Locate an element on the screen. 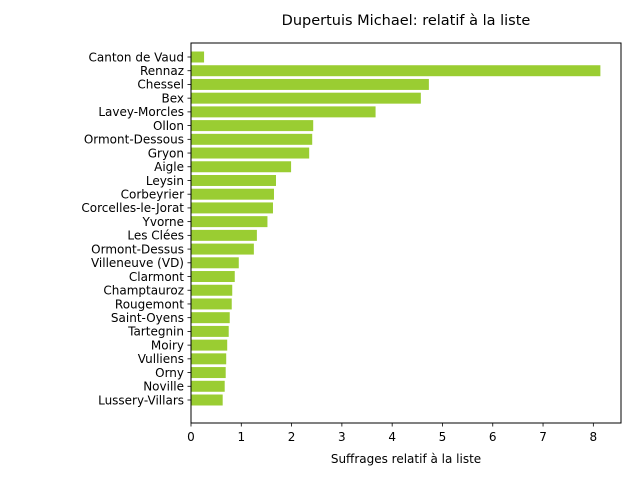 Image resolution: width=640 pixels, height=480 pixels. x-tick-label-4: 4 is located at coordinates (392, 437).